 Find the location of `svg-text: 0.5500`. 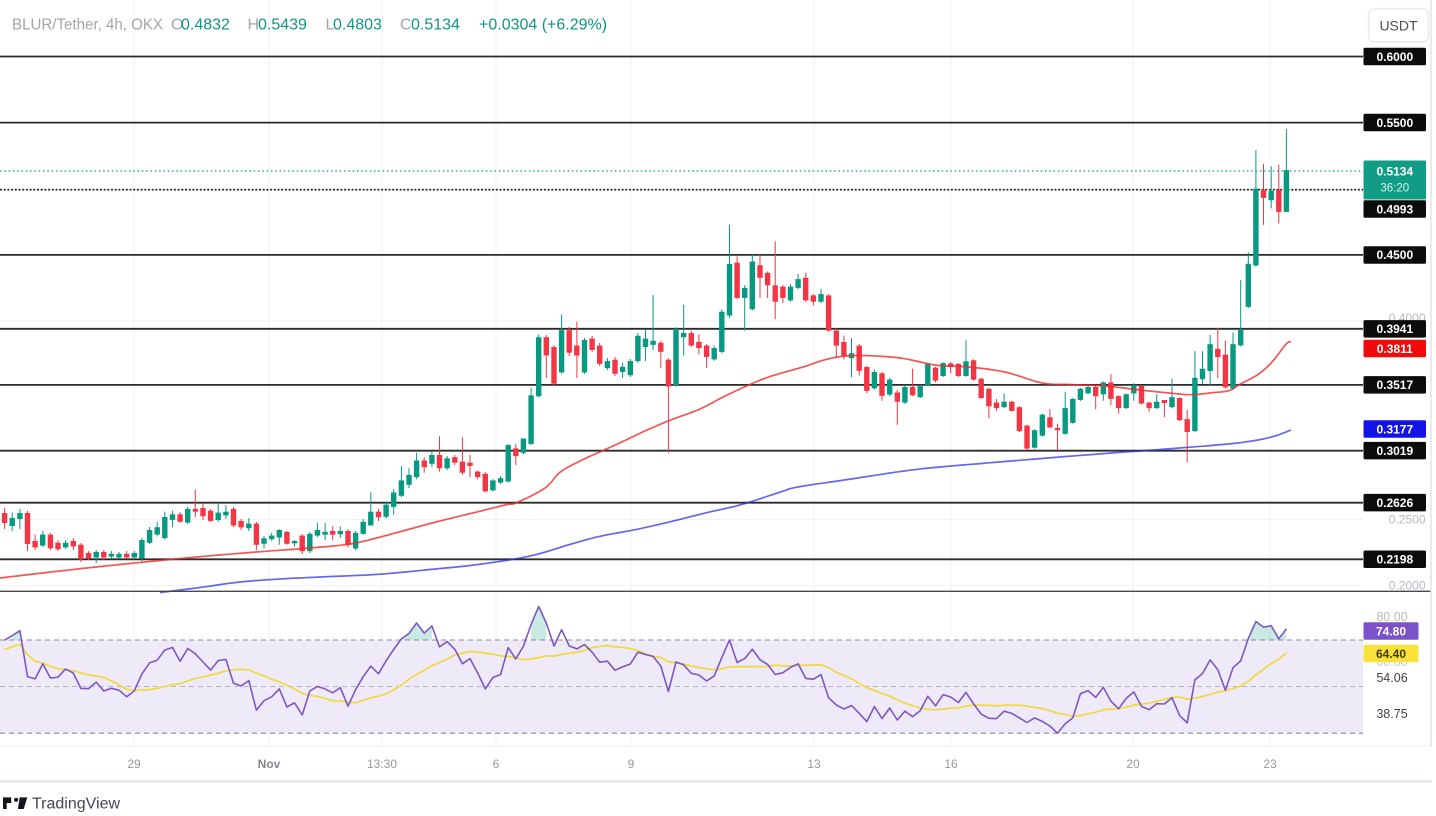

svg-text: 0.5500 is located at coordinates (1394, 123).